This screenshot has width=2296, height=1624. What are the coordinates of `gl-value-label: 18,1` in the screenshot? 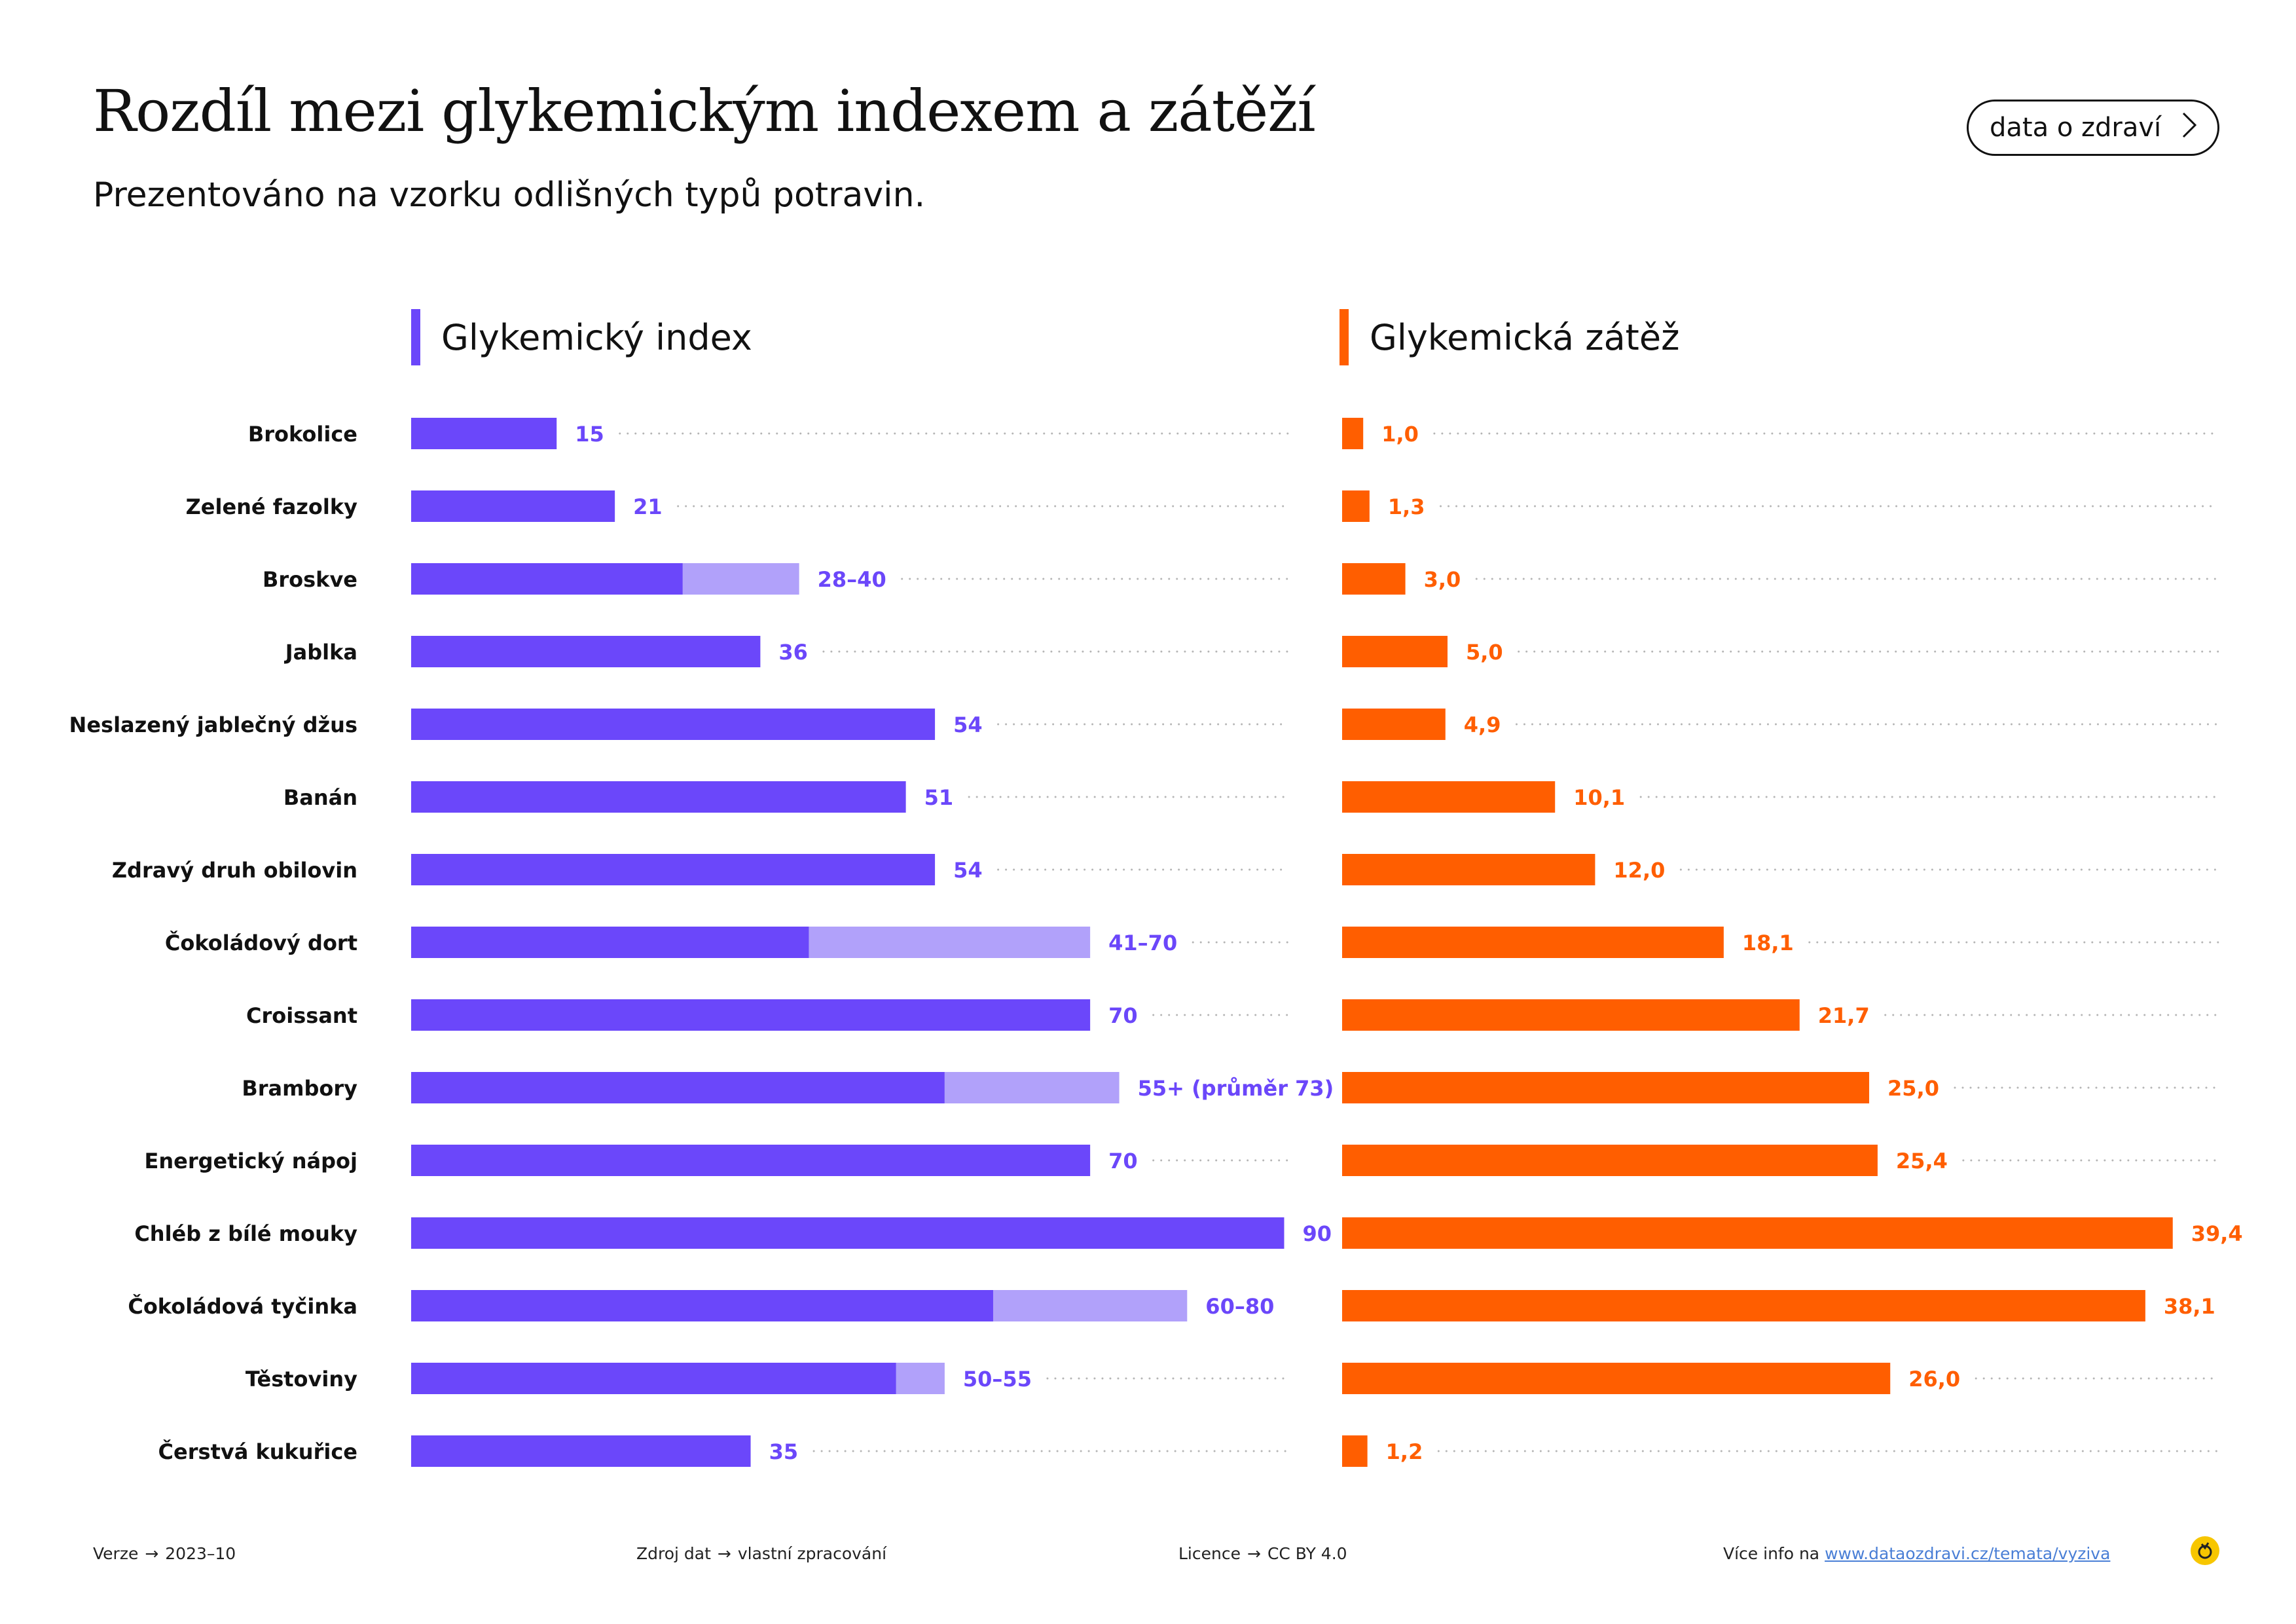 It's located at (1768, 943).